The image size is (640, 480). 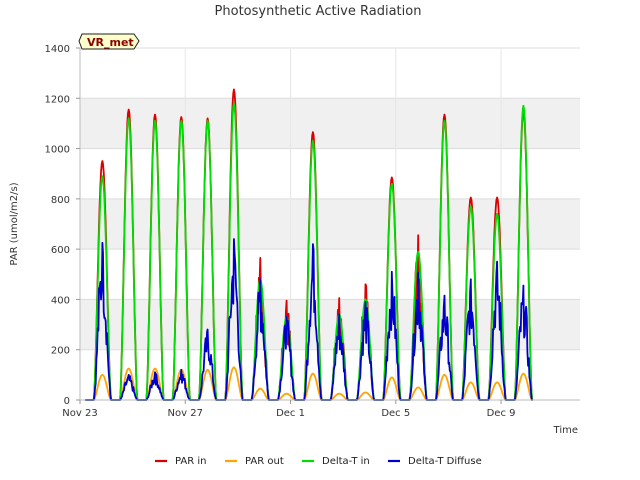 What do you see at coordinates (60, 351) in the screenshot?
I see `y-tick-label: 200` at bounding box center [60, 351].